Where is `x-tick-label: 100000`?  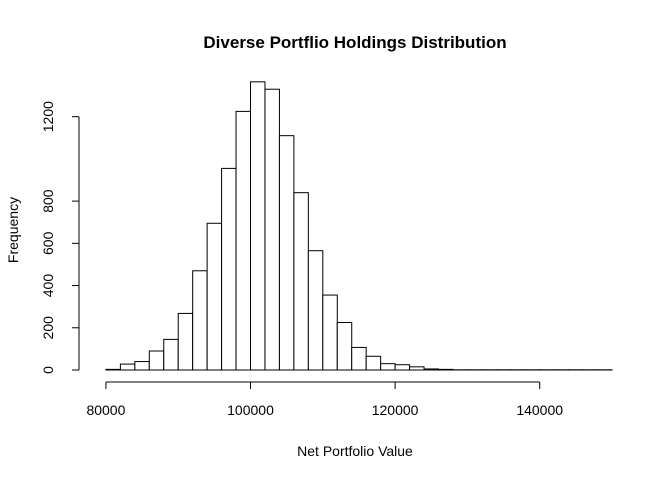 x-tick-label: 100000 is located at coordinates (250, 410).